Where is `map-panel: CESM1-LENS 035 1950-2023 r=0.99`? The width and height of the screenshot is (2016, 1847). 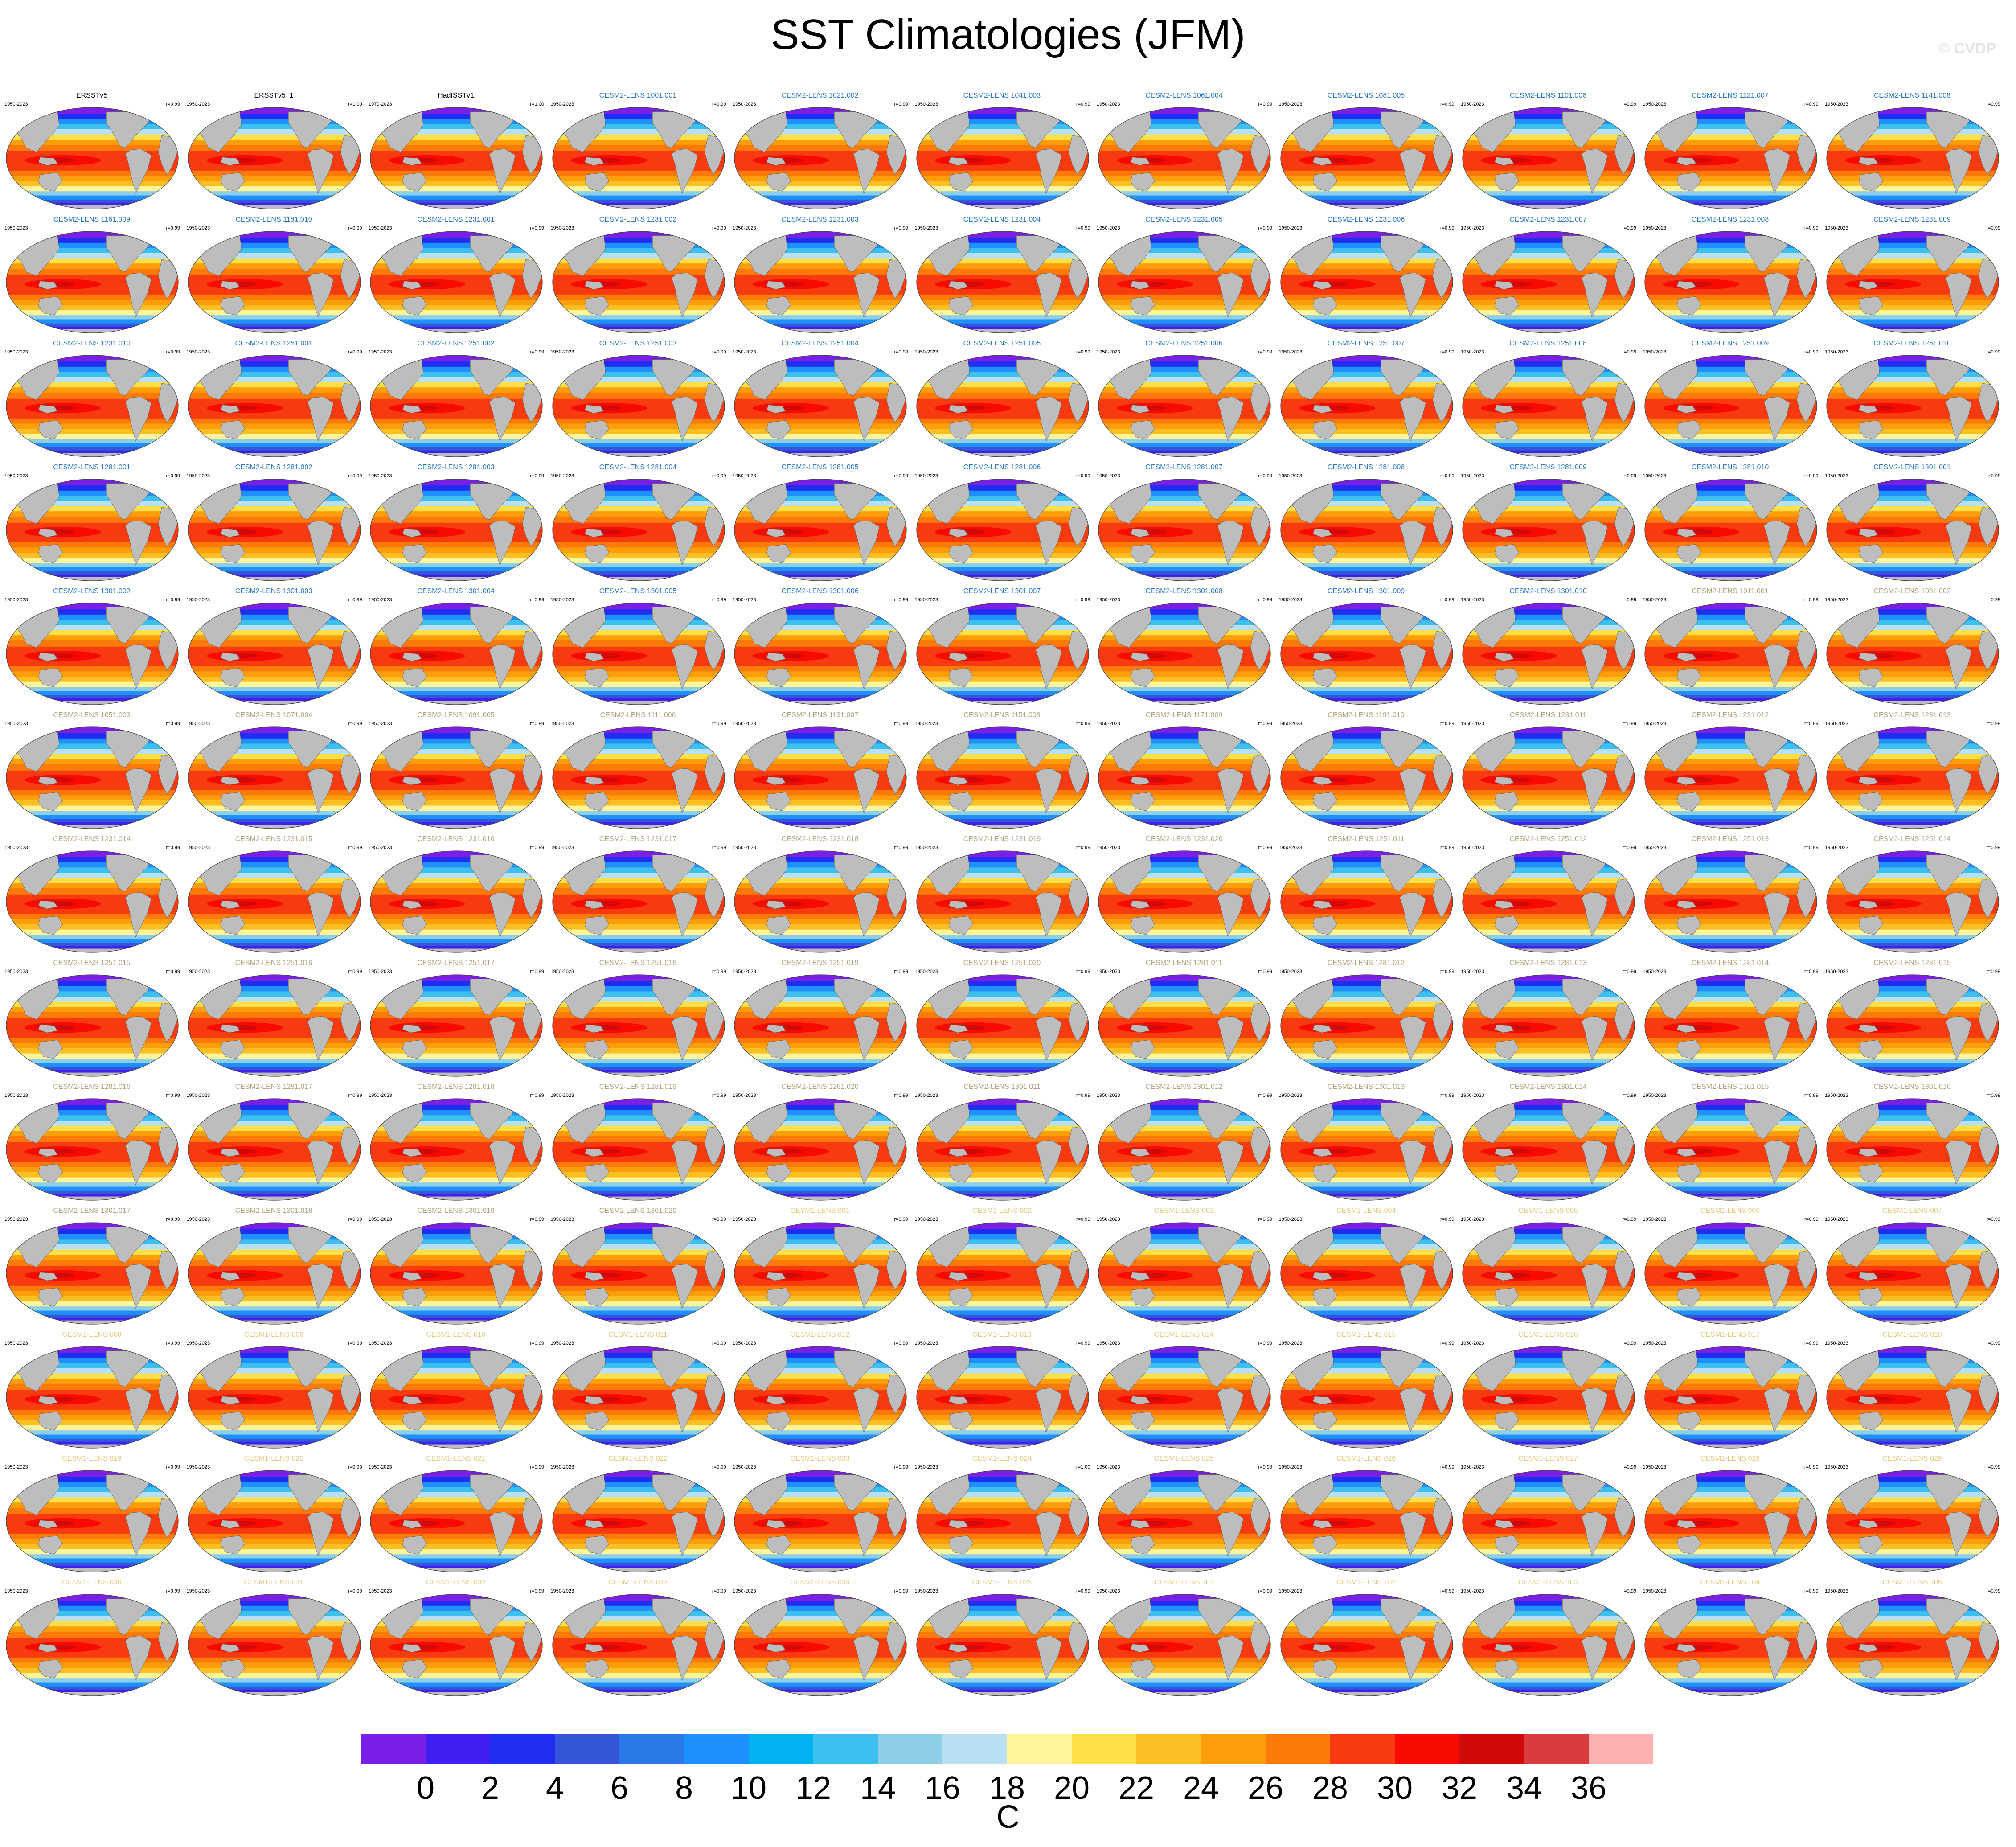
map-panel: CESM1-LENS 035 1950-2023 r=0.99 is located at coordinates (1002, 1640).